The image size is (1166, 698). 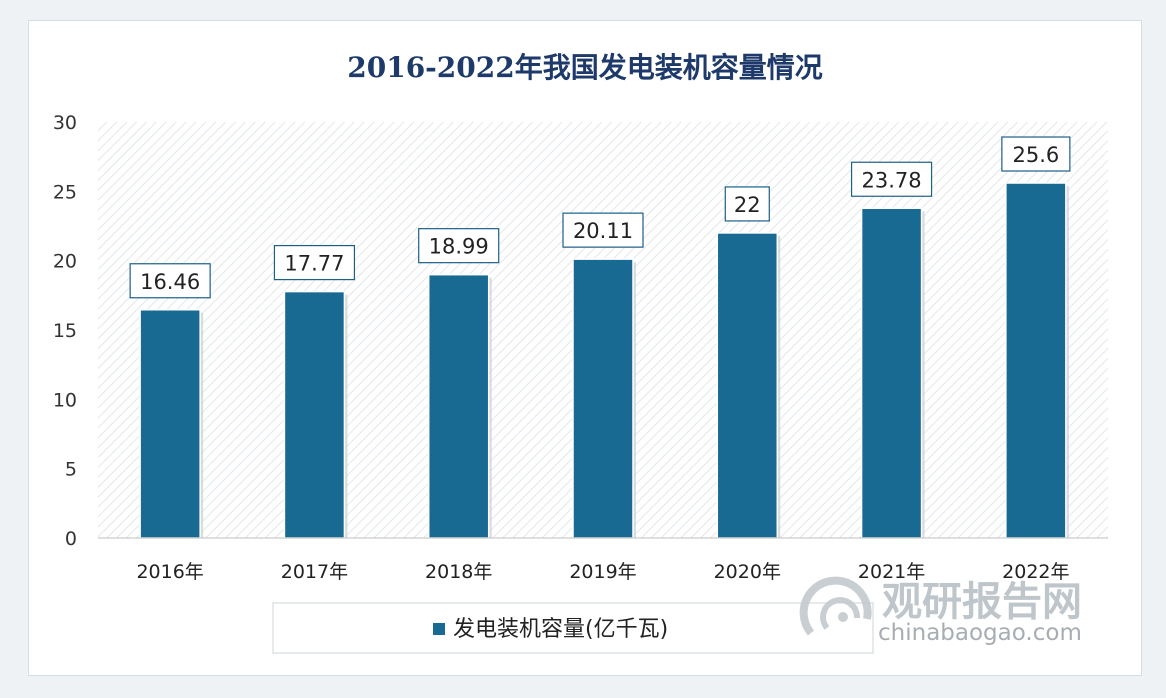 What do you see at coordinates (980, 633) in the screenshot?
I see `watermark-en-text: chinabaogao.com` at bounding box center [980, 633].